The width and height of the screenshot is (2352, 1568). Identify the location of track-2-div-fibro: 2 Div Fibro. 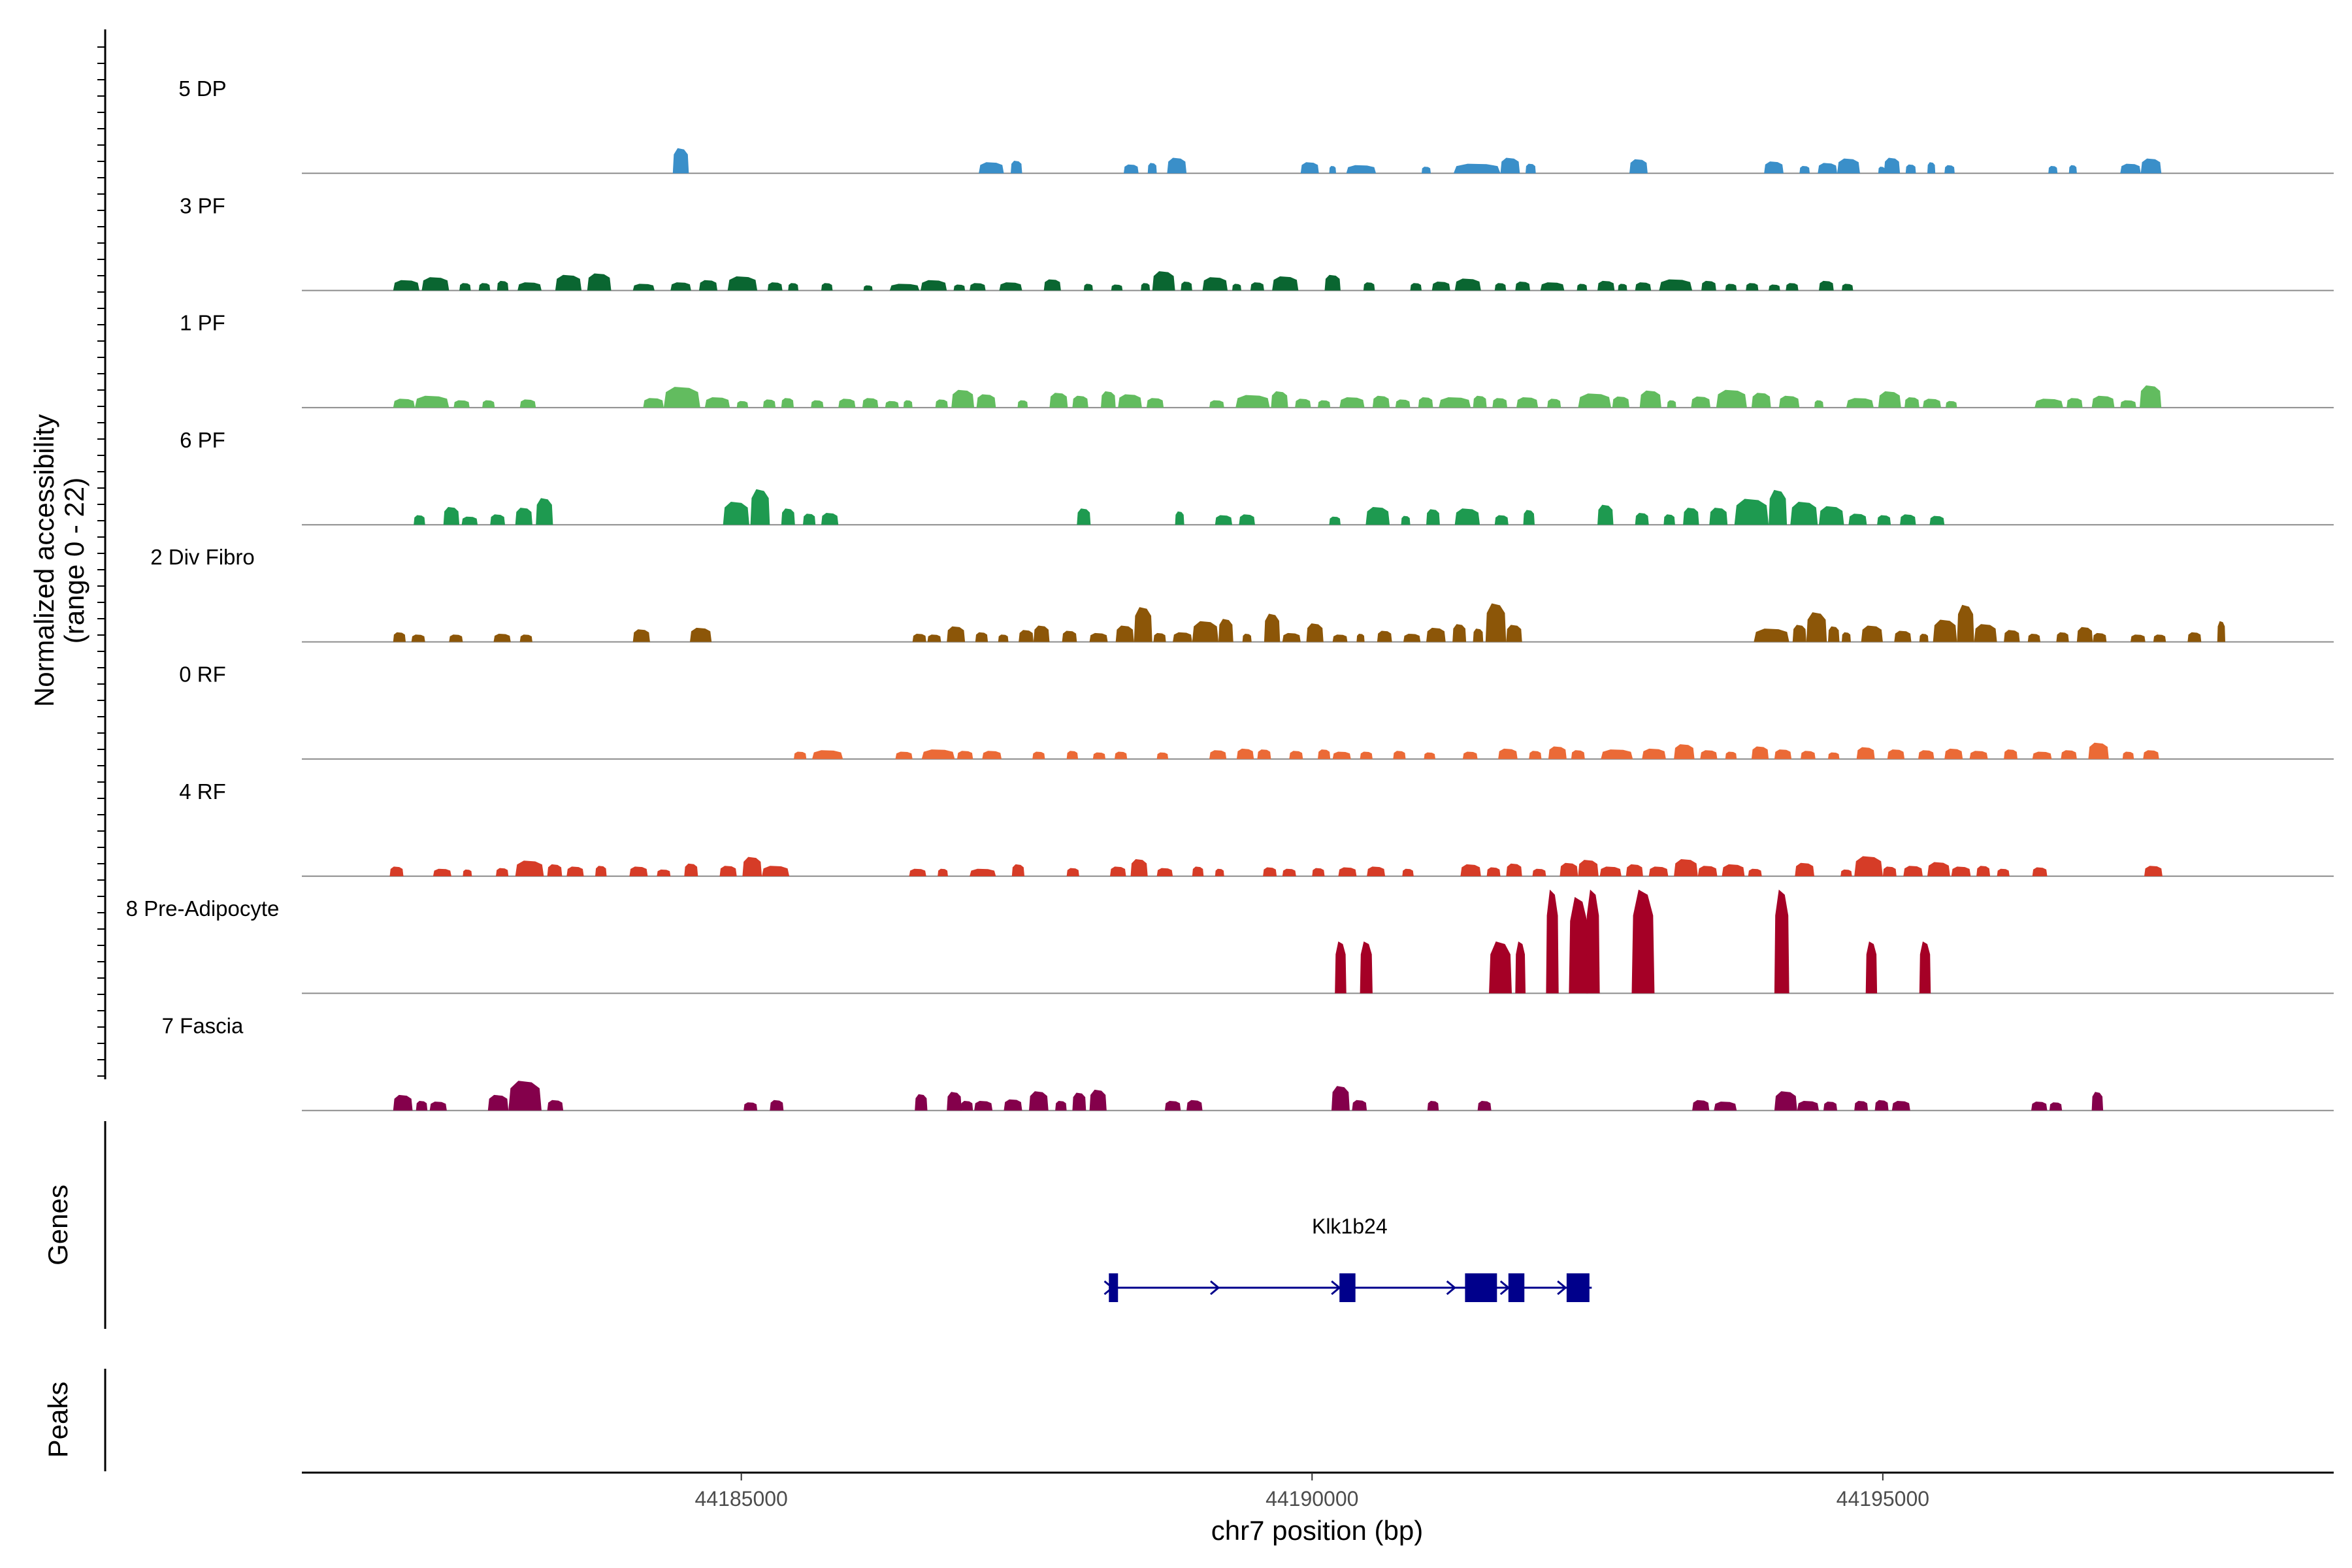
(1242, 594).